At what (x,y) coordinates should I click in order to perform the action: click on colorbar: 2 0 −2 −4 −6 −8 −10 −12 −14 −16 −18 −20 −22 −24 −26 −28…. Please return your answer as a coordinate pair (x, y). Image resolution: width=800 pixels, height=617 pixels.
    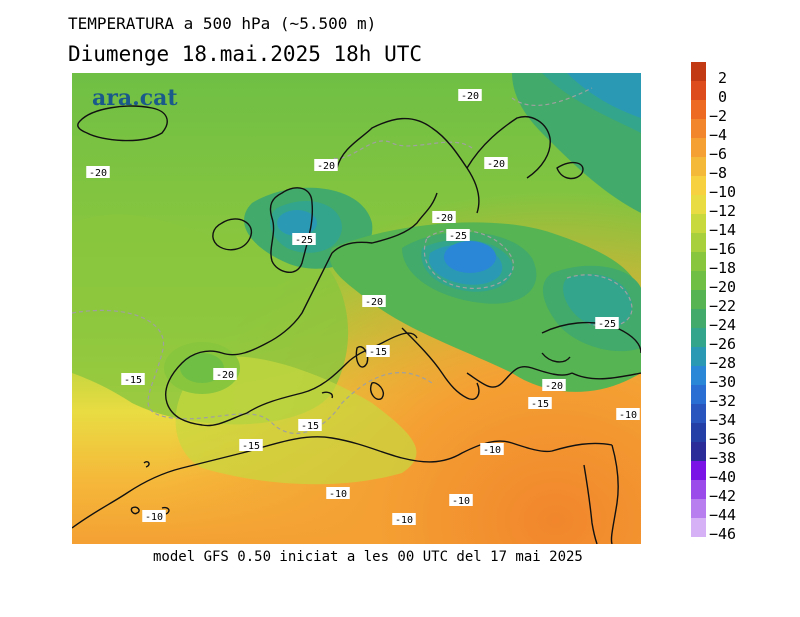
    Looking at the image, I should click on (721, 312).